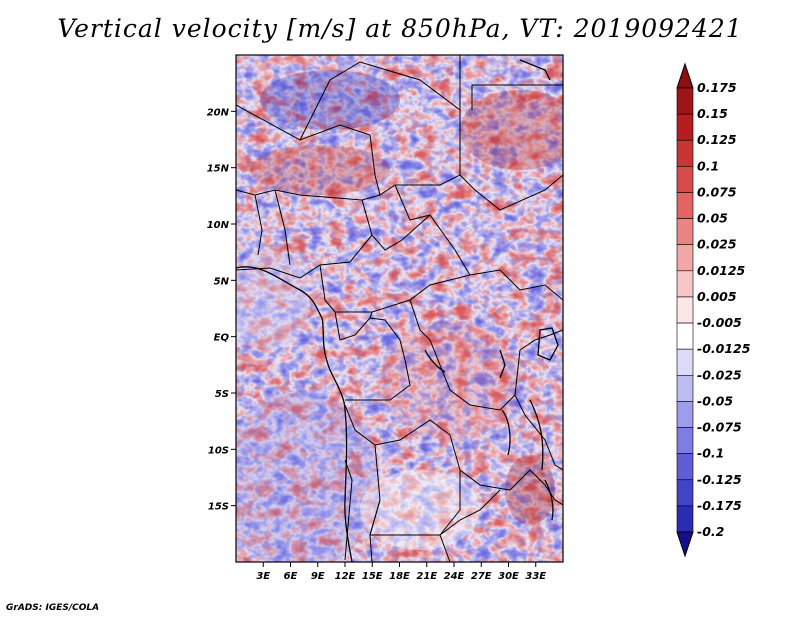 Image resolution: width=800 pixels, height=618 pixels. What do you see at coordinates (715, 400) in the screenshot?
I see `colorbar-label: -0.05` at bounding box center [715, 400].